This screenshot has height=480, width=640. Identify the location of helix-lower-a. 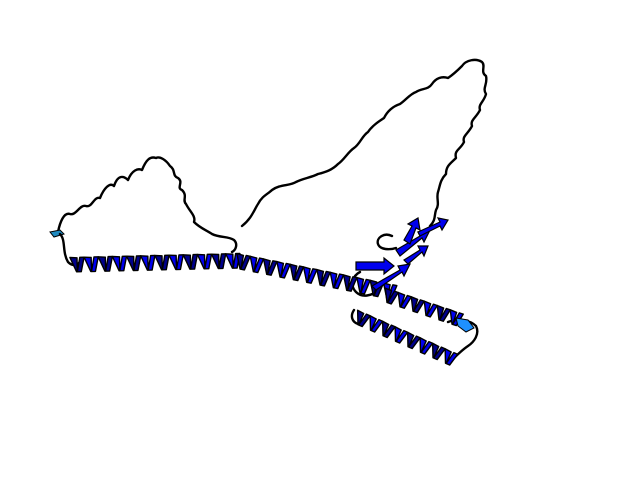
(424, 307).